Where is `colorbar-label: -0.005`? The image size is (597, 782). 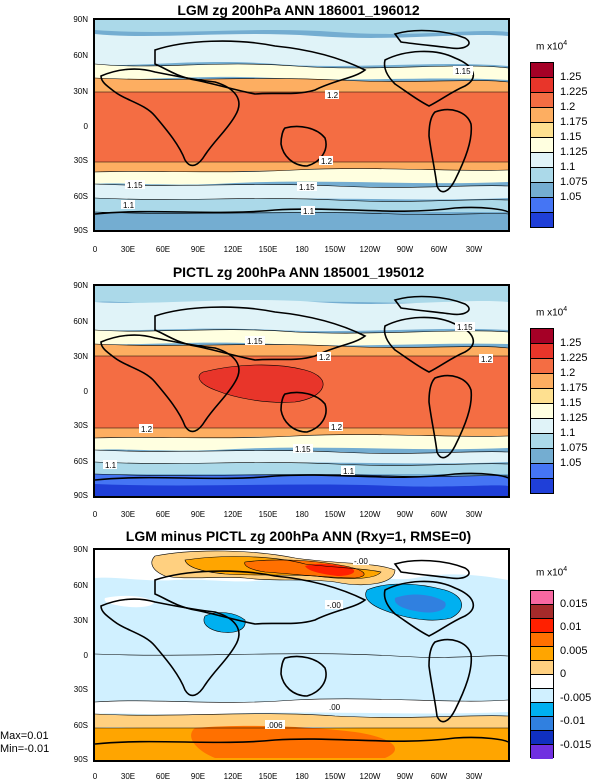 colorbar-label: -0.005 is located at coordinates (576, 698).